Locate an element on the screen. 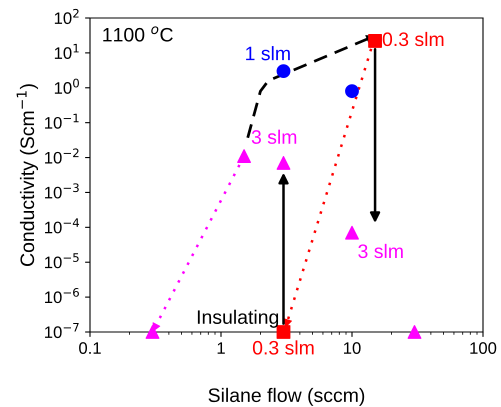 Image resolution: width=501 pixels, height=407 pixels. y-tick-label: 10$^{2}$ is located at coordinates (66, 16).